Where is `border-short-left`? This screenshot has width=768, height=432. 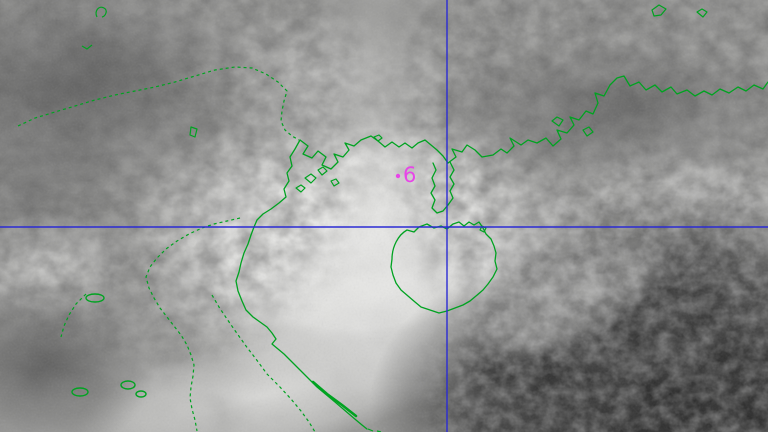
border-short-left is located at coordinates (73, 315).